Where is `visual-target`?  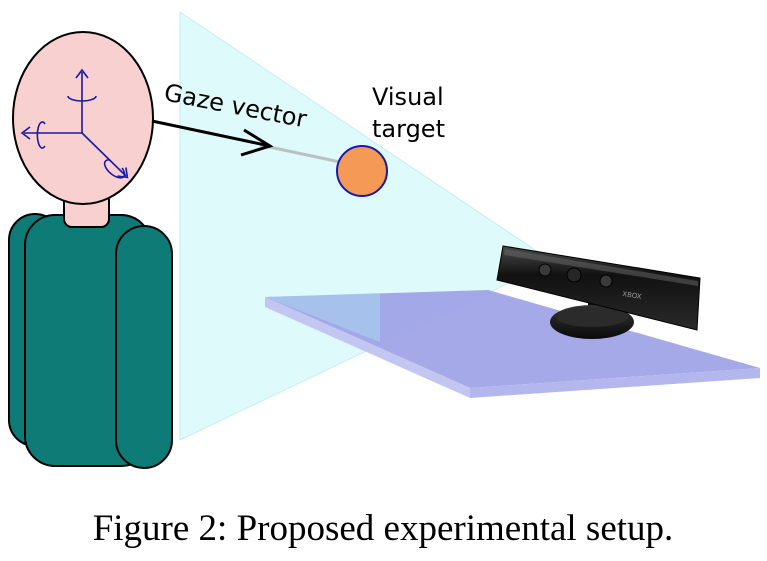 visual-target is located at coordinates (362, 171).